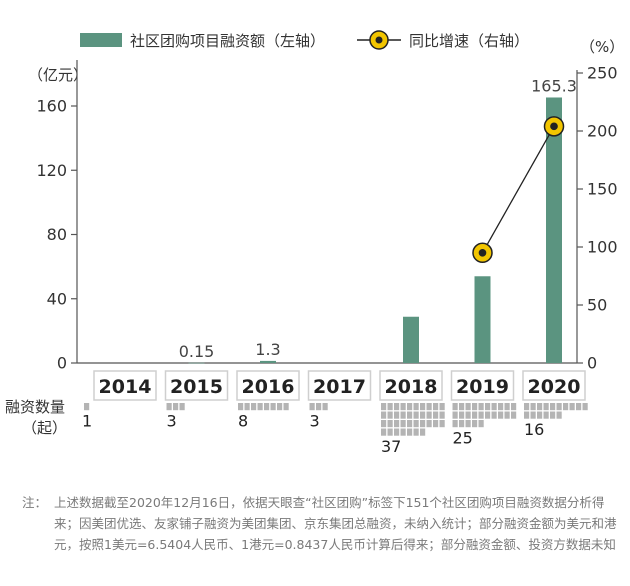 This screenshot has width=630, height=586. What do you see at coordinates (243, 421) in the screenshot?
I see `count-value: 8` at bounding box center [243, 421].